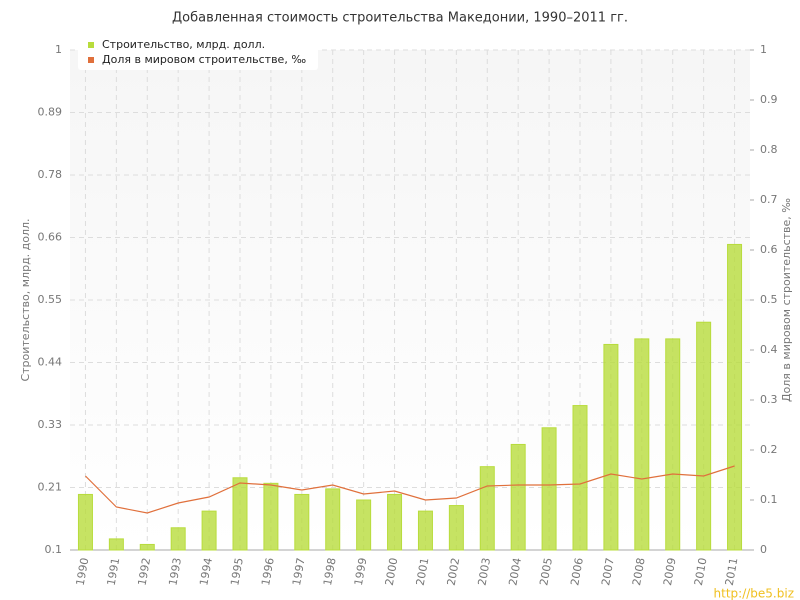  Describe the element at coordinates (268, 572) in the screenshot. I see `x-tick-label: 1996` at that location.